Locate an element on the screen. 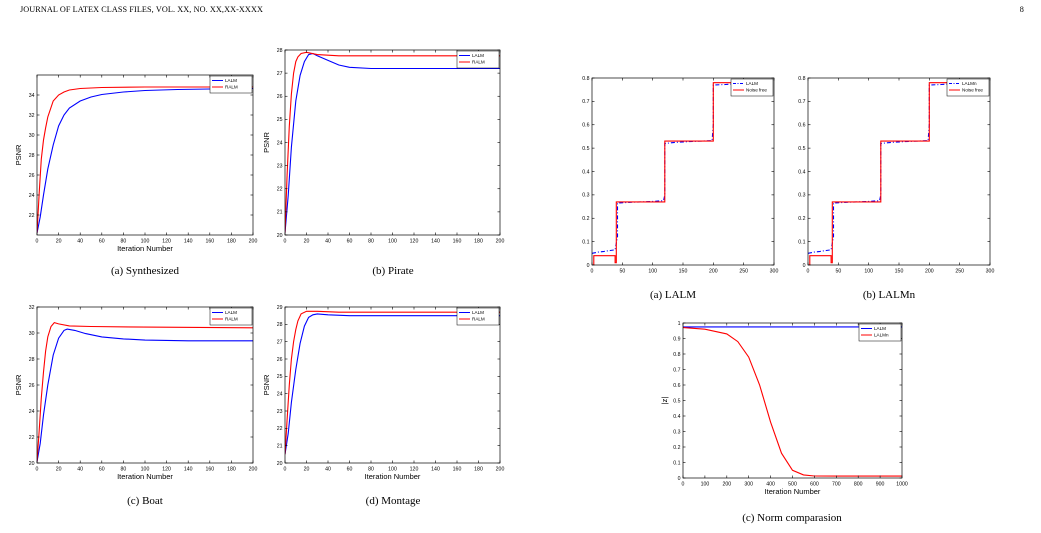 This screenshot has width=1041, height=533. y-tick-label: 34 is located at coordinates (32, 96).